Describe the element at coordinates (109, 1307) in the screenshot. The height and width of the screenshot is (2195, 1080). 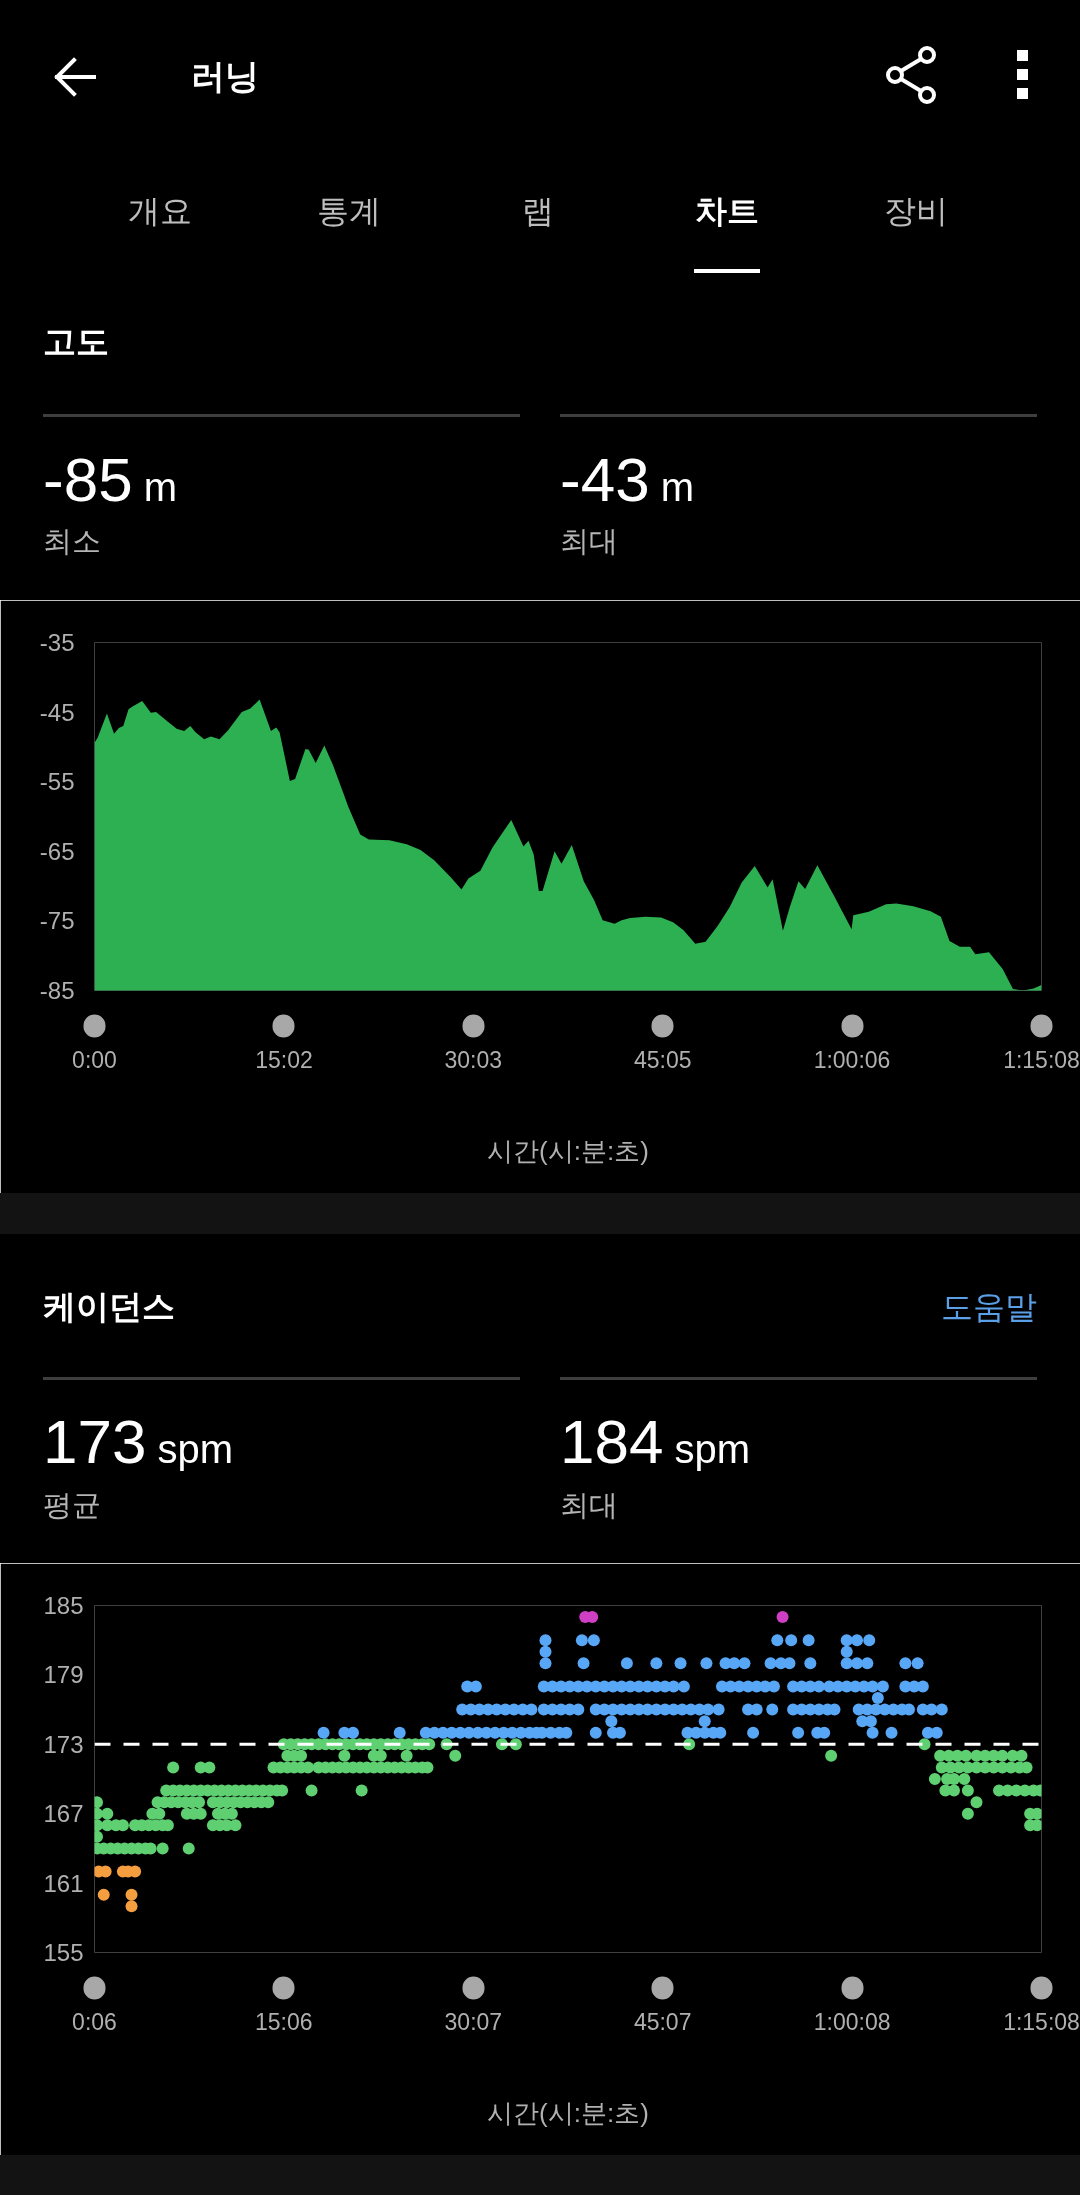
I see `chart-title: 케이던스` at that location.